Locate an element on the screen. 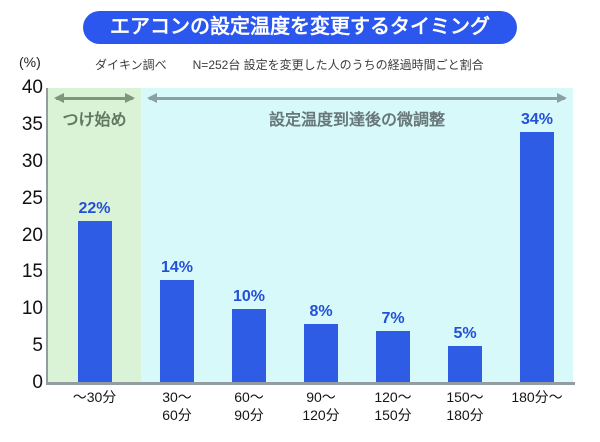  x-tick-label-line: 180分〜 is located at coordinates (537, 397).